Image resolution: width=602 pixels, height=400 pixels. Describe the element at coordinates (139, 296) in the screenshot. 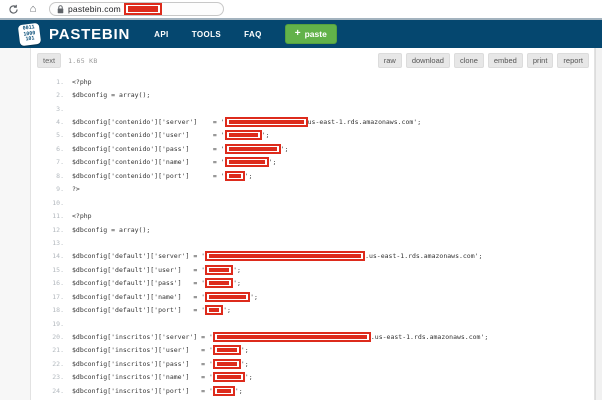

I see `code-fragment: $dbconfig['default']['name'] = '` at that location.